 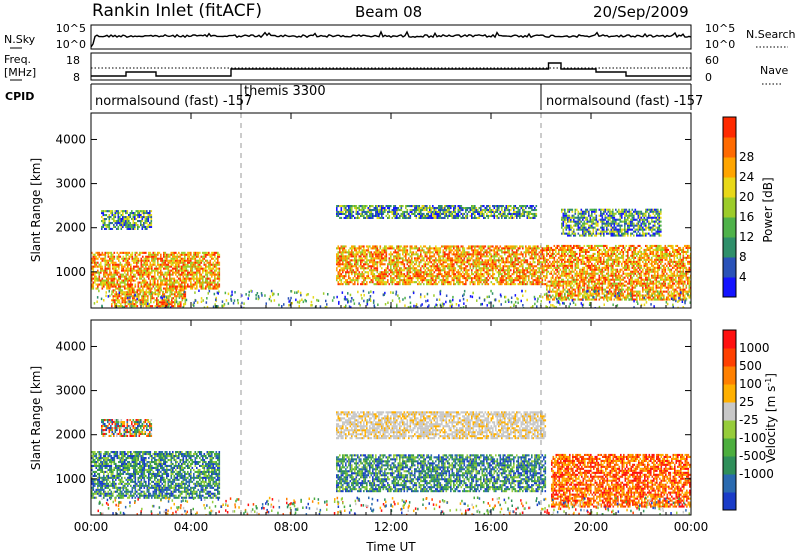 What do you see at coordinates (17, 59) in the screenshot?
I see `freq-label: Freq.` at bounding box center [17, 59].